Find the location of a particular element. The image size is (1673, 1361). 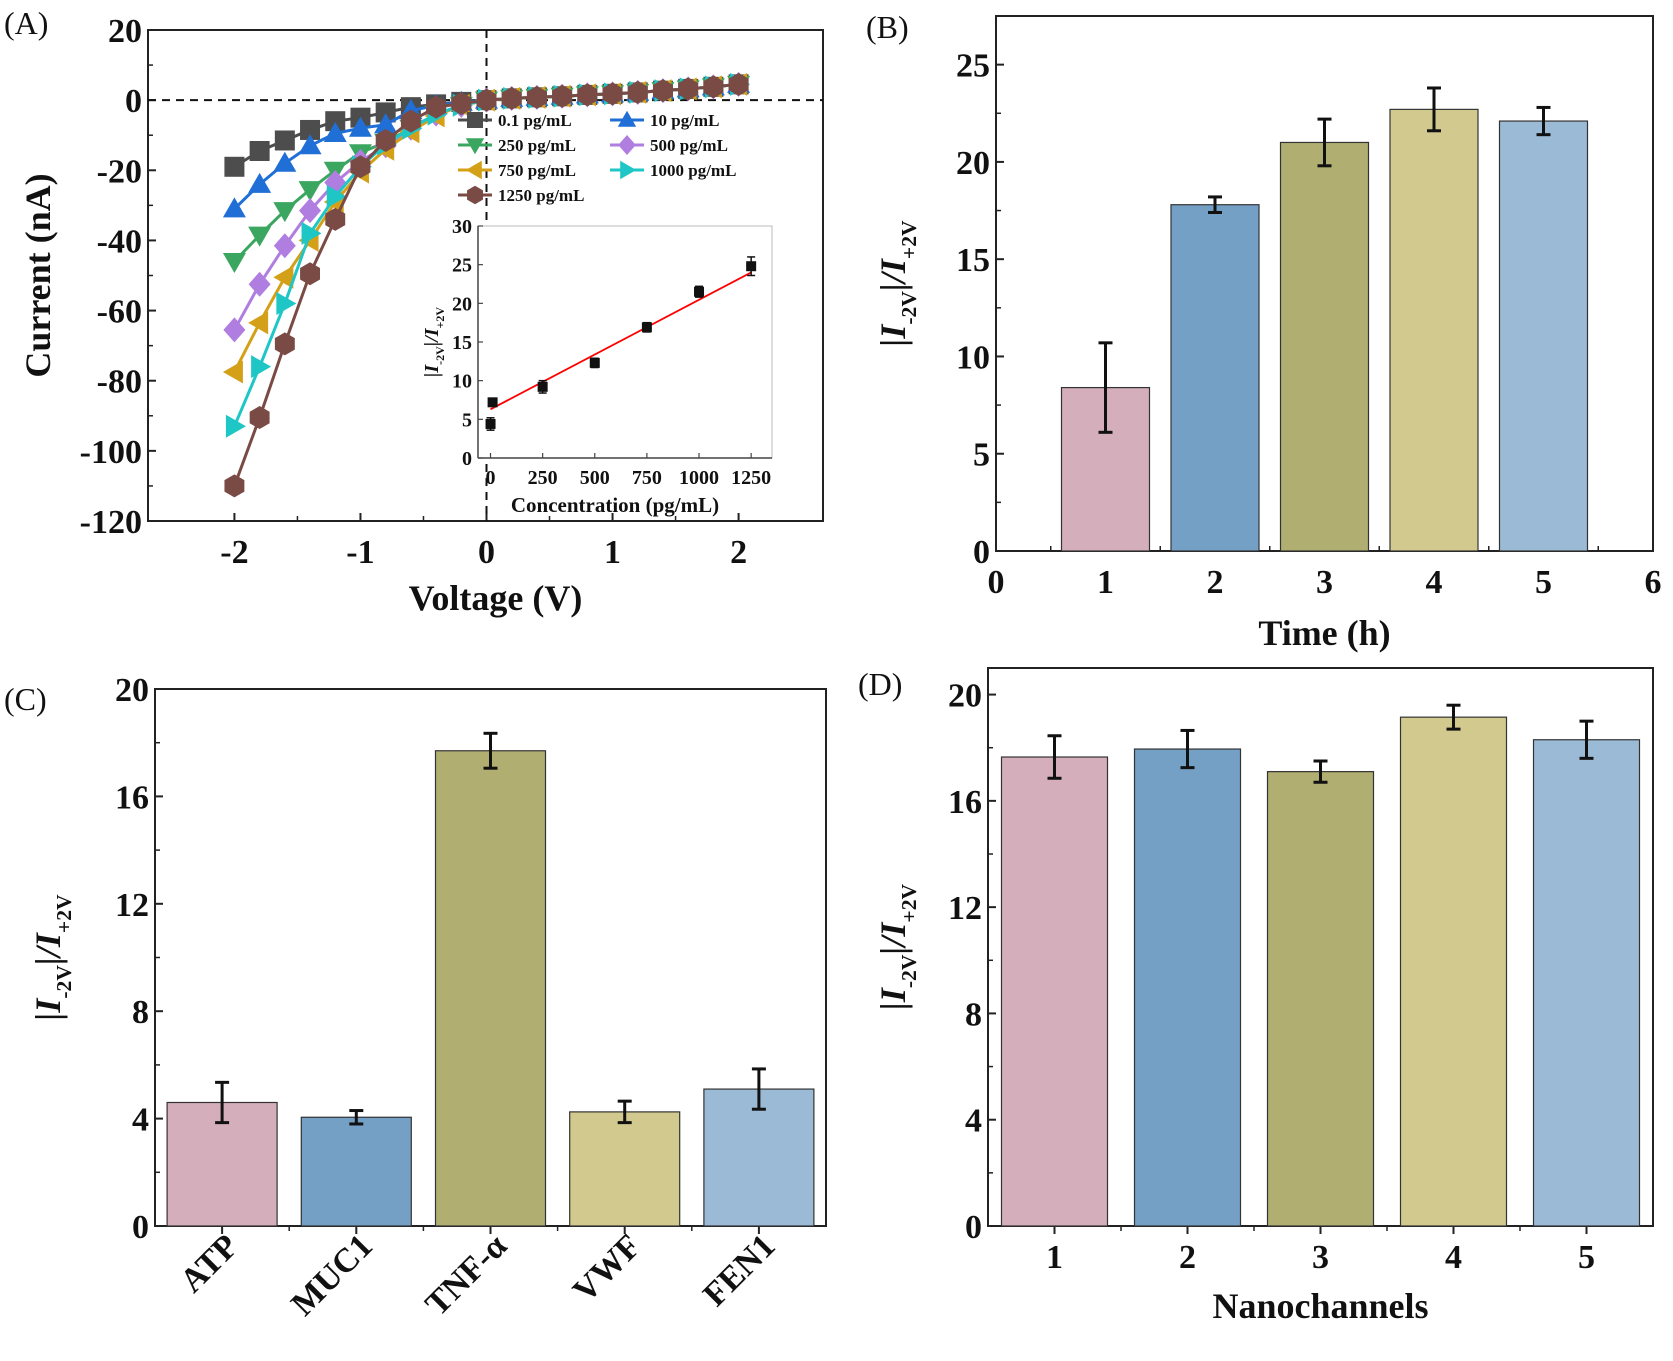

inset-y-tick-label: 15 is located at coordinates (462, 343).